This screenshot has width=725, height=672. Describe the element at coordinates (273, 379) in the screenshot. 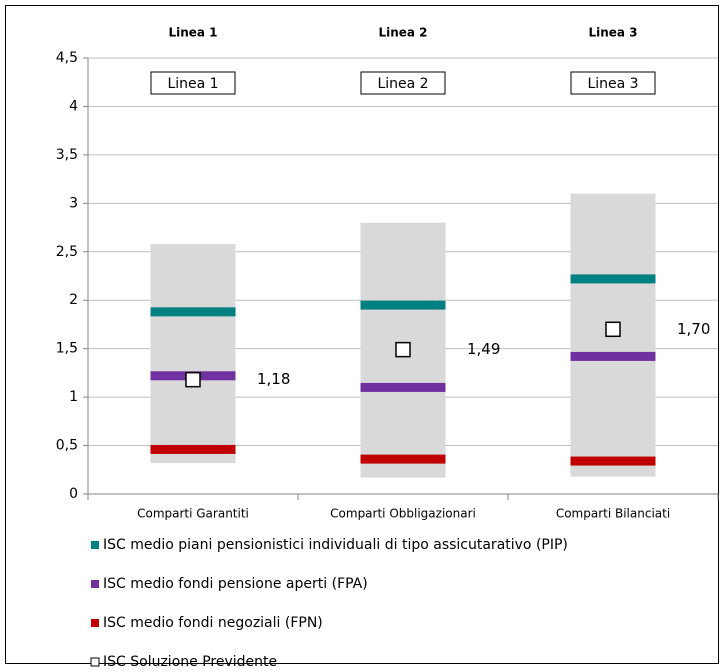

I see `value-label: 1,18` at that location.